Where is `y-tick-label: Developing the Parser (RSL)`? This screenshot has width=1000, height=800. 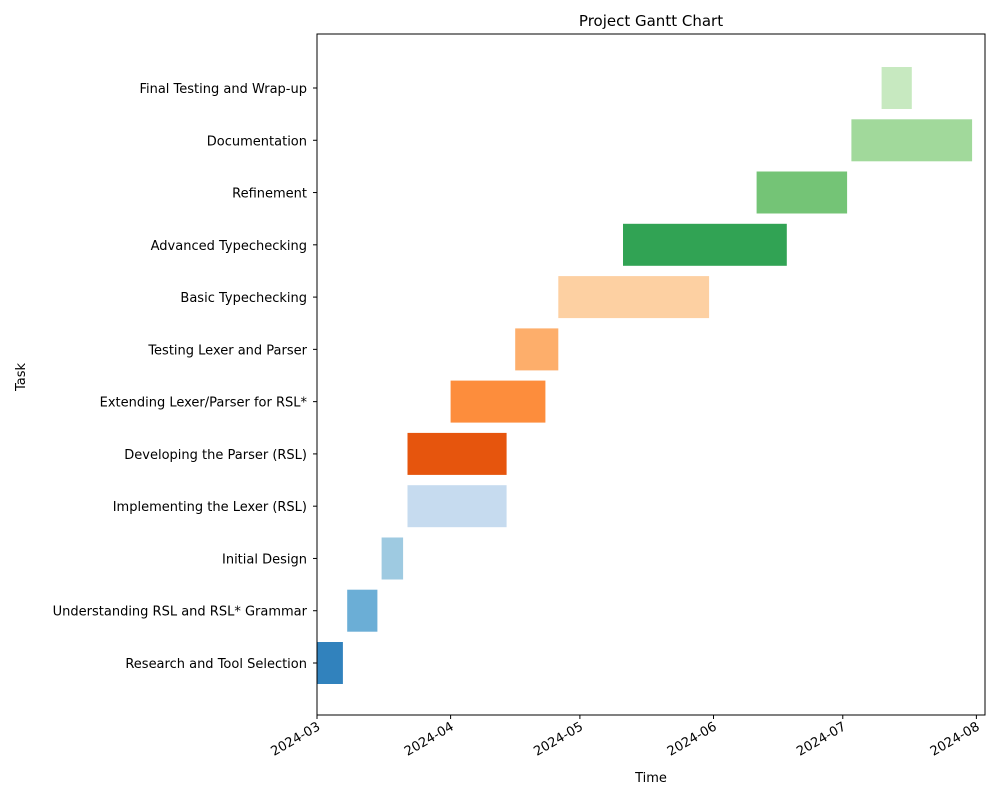
y-tick-label: Developing the Parser (RSL) is located at coordinates (215, 455).